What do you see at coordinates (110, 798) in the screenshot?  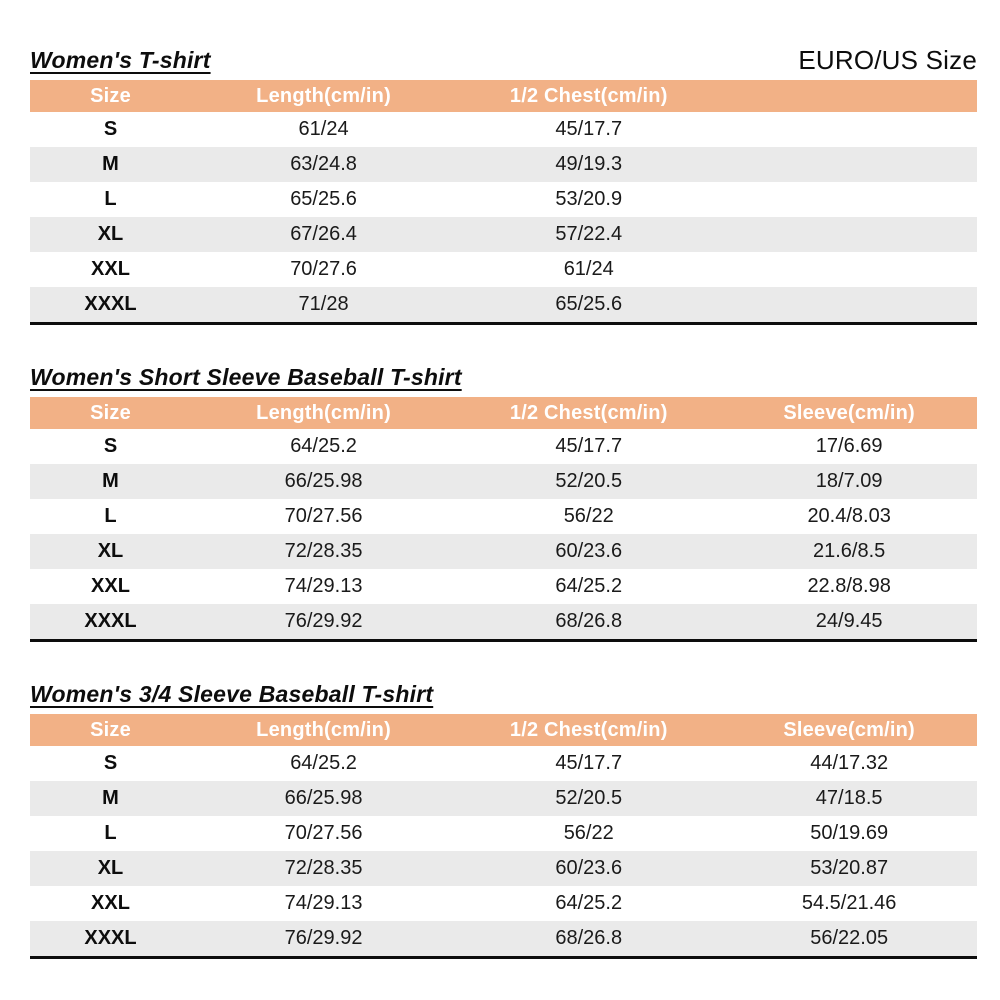 I see `size-cell: M` at bounding box center [110, 798].